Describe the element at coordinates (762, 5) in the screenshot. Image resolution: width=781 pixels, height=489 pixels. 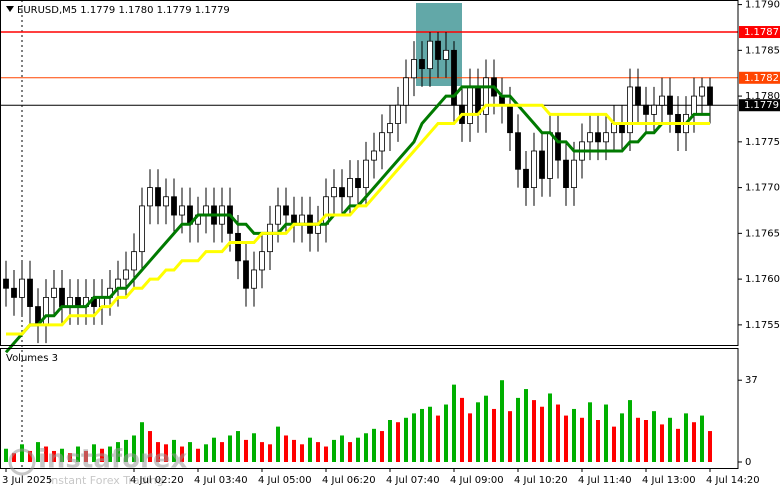
I see `y-tick-label: 1.1790` at that location.